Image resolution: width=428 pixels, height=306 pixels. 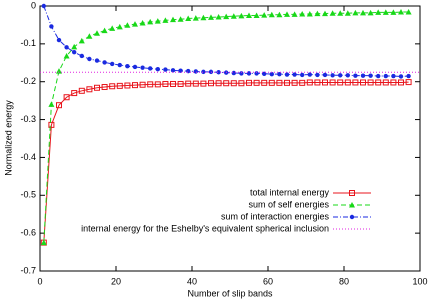 I want to click on x-tick-label: 80, so click(x=344, y=281).